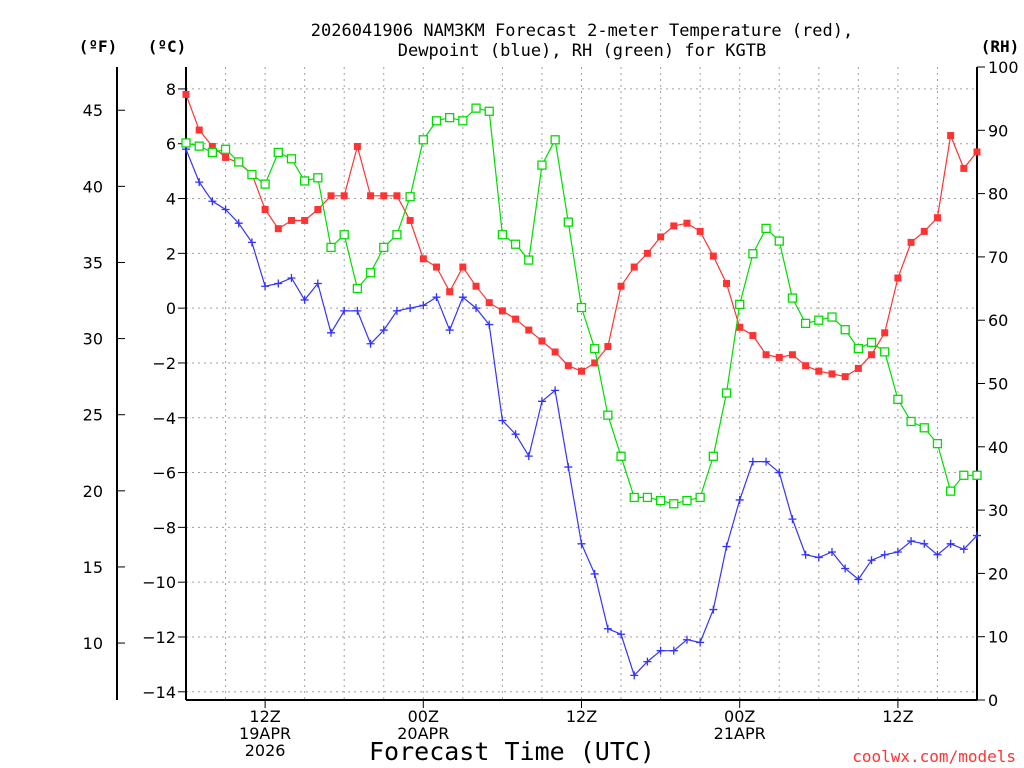 The height and width of the screenshot is (768, 1024). What do you see at coordinates (93, 491) in the screenshot?
I see `fahrenheit-tick-label: 20` at bounding box center [93, 491].